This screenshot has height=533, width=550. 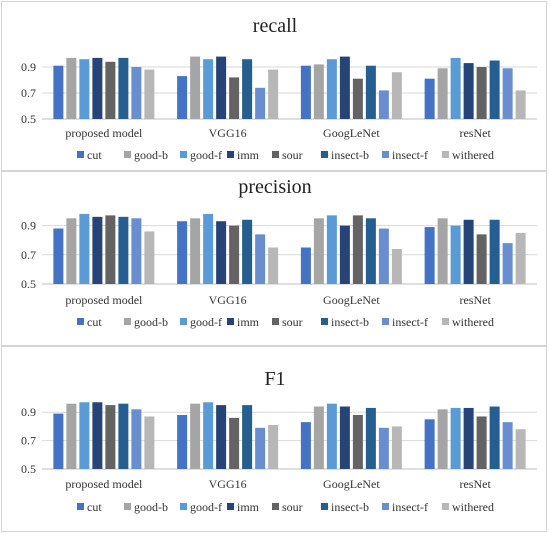 I want to click on f1-chart-title: F1, so click(x=274, y=379).